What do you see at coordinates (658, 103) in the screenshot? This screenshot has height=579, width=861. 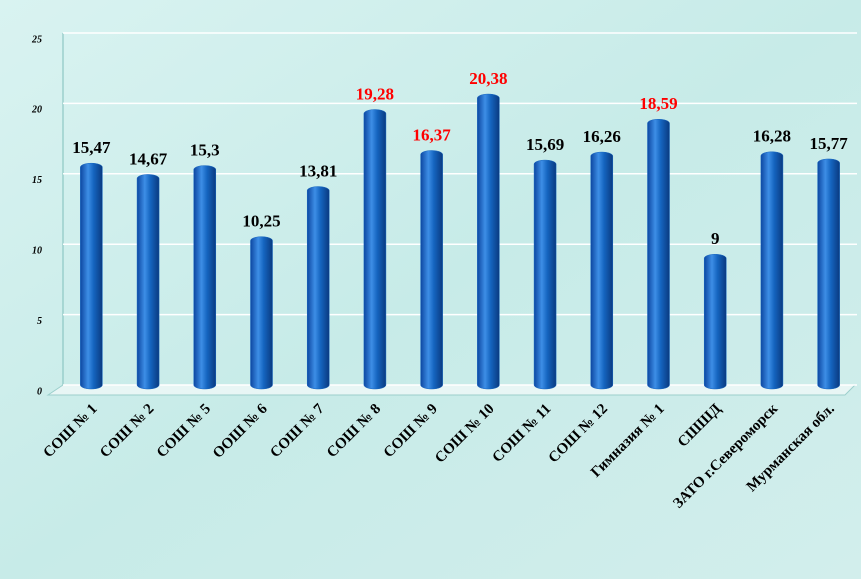 I see `data-label: 18,59` at bounding box center [658, 103].